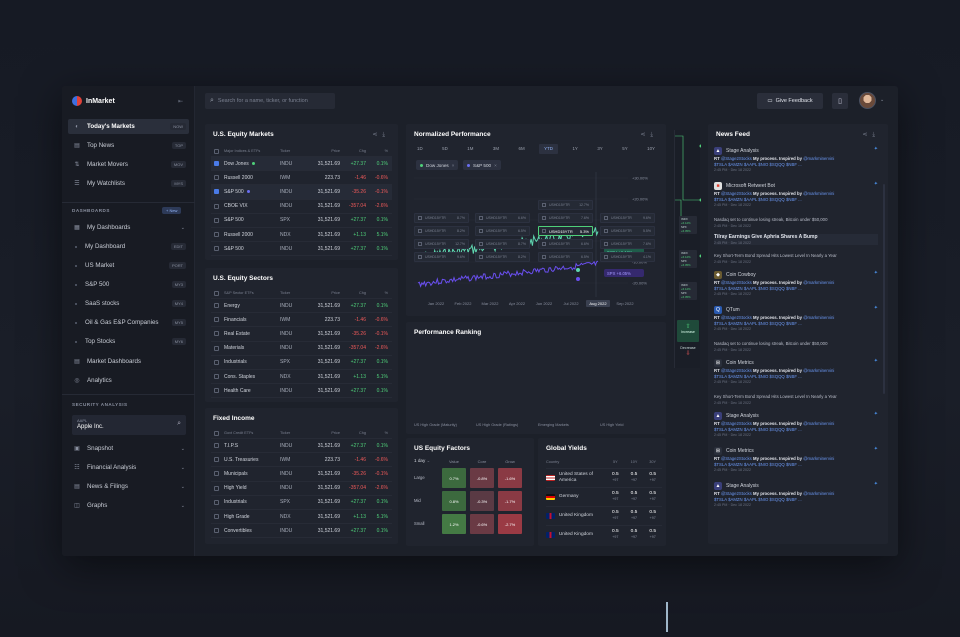  I want to click on factor-cell: -0.3%, so click(482, 501).